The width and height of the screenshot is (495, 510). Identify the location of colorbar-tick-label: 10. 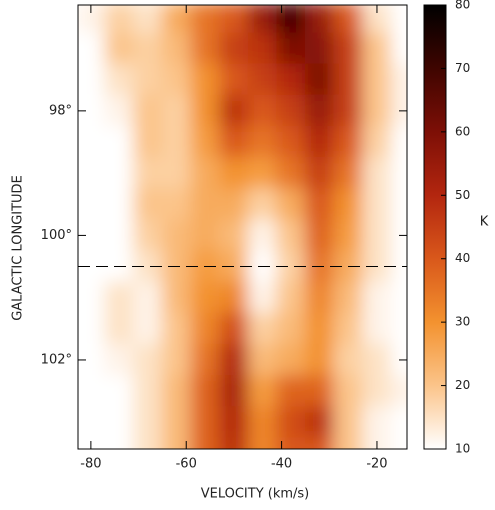
(462, 449).